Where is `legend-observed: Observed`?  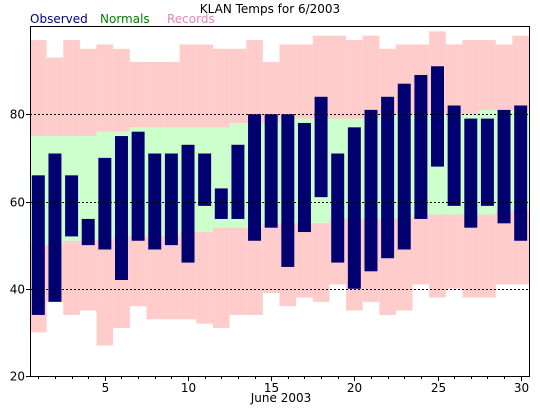
legend-observed: Observed is located at coordinates (59, 19).